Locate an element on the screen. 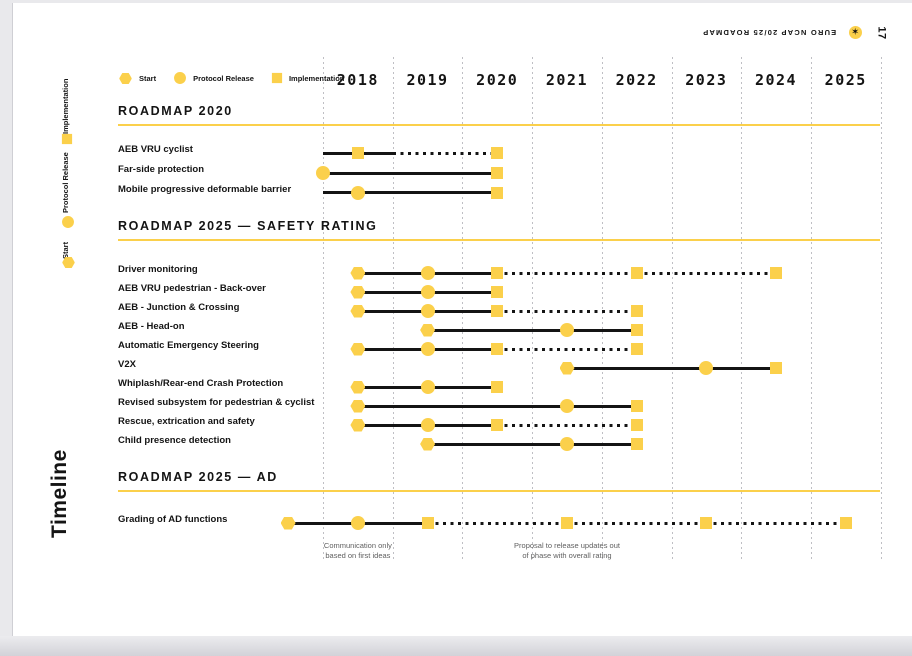 Image resolution: width=912 pixels, height=656 pixels. year-tick-label: 2023 is located at coordinates (706, 80).